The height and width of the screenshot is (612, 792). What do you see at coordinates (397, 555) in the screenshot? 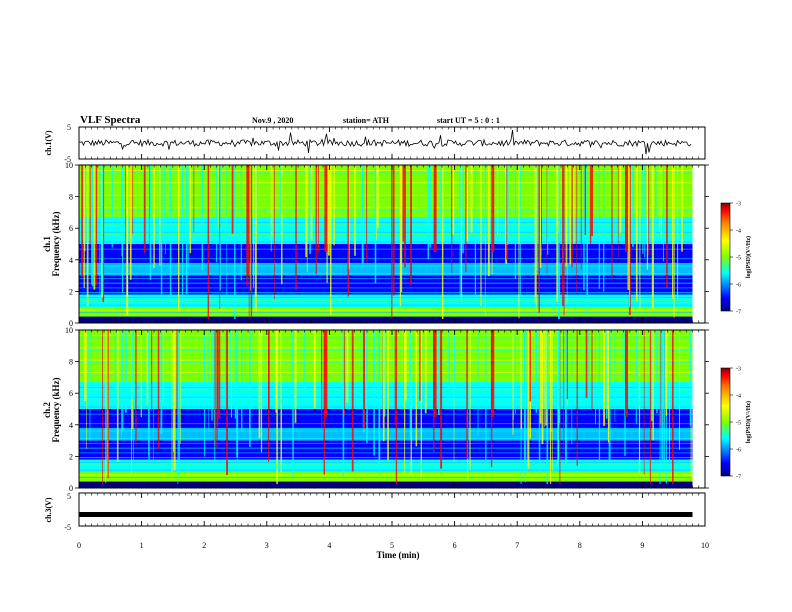
I see `x-axis-label: Time (min)` at bounding box center [397, 555].